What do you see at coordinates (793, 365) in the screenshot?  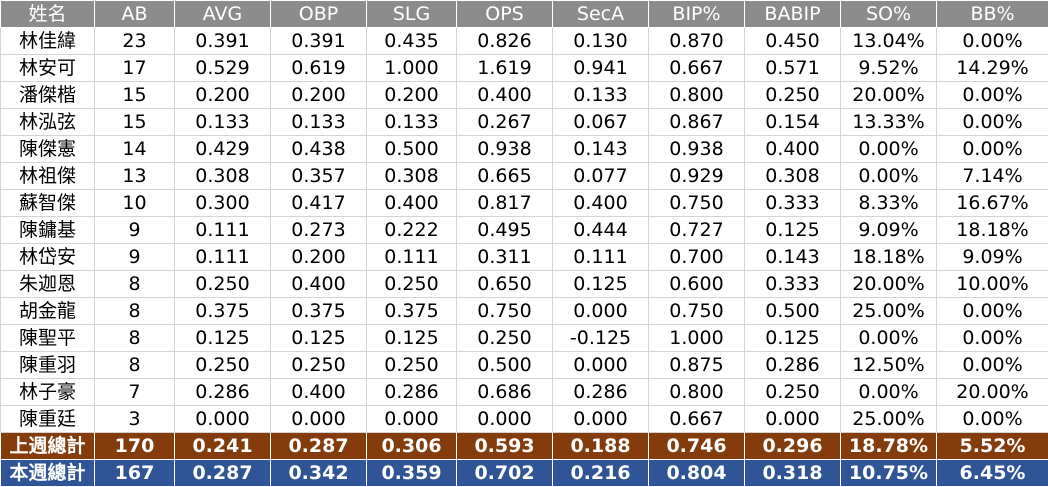 I see `cell-babip: 0.286` at bounding box center [793, 365].